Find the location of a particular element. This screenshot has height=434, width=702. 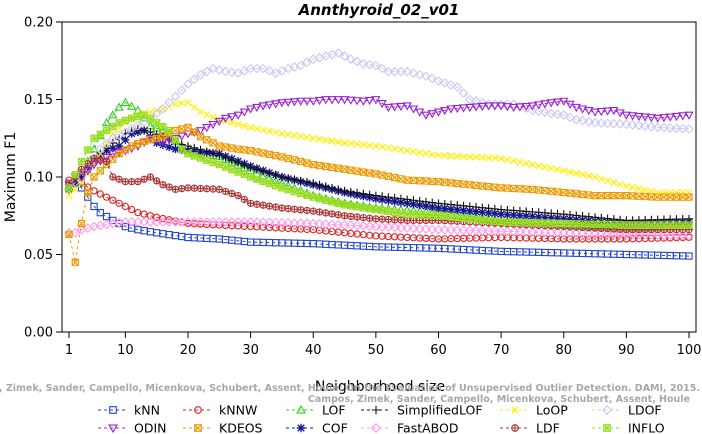

x-tick-label: 60 is located at coordinates (438, 350).